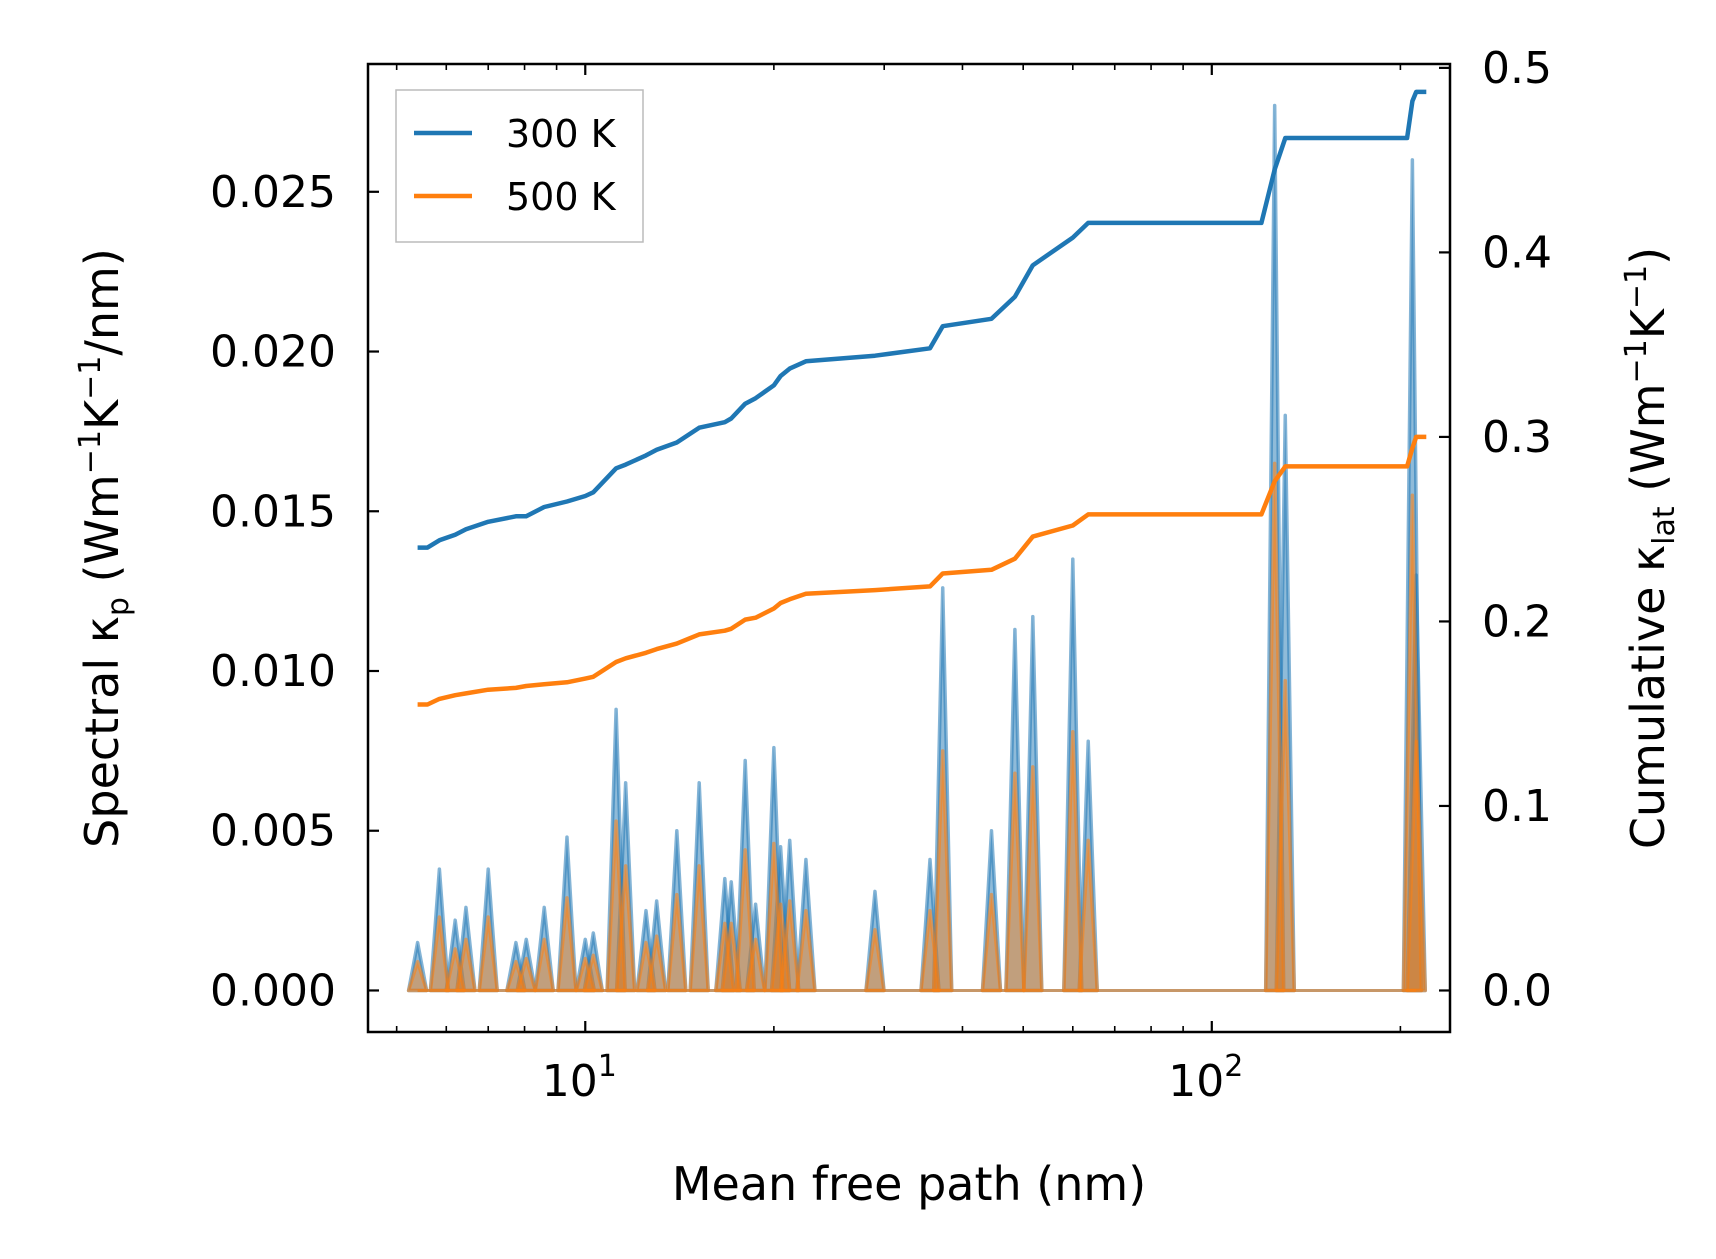  Describe the element at coordinates (273, 511) in the screenshot. I see `y-left-tick-label: 0.015` at that location.